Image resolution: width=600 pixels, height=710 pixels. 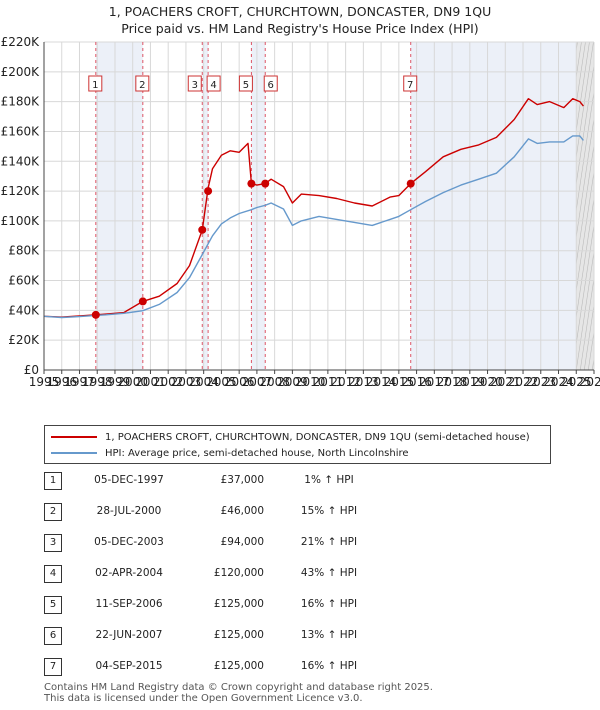 I want to click on sale-price: £37,000, so click(x=242, y=480).